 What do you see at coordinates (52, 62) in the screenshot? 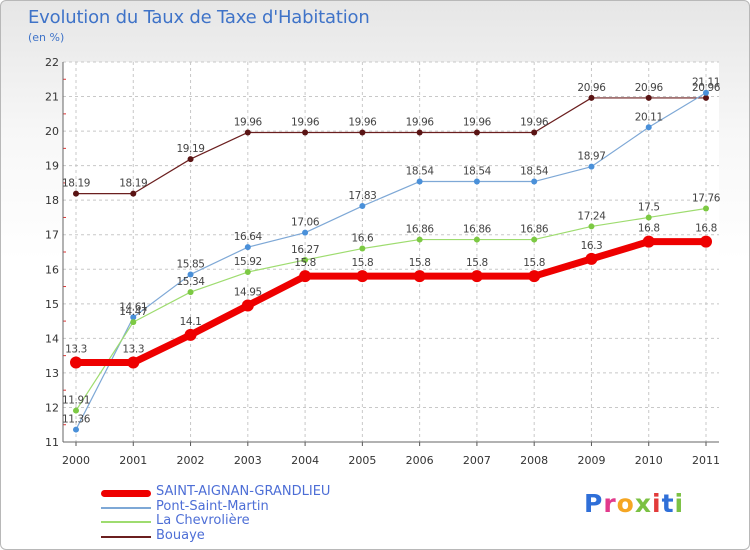
I see `y-tick-label: 22` at bounding box center [52, 62].